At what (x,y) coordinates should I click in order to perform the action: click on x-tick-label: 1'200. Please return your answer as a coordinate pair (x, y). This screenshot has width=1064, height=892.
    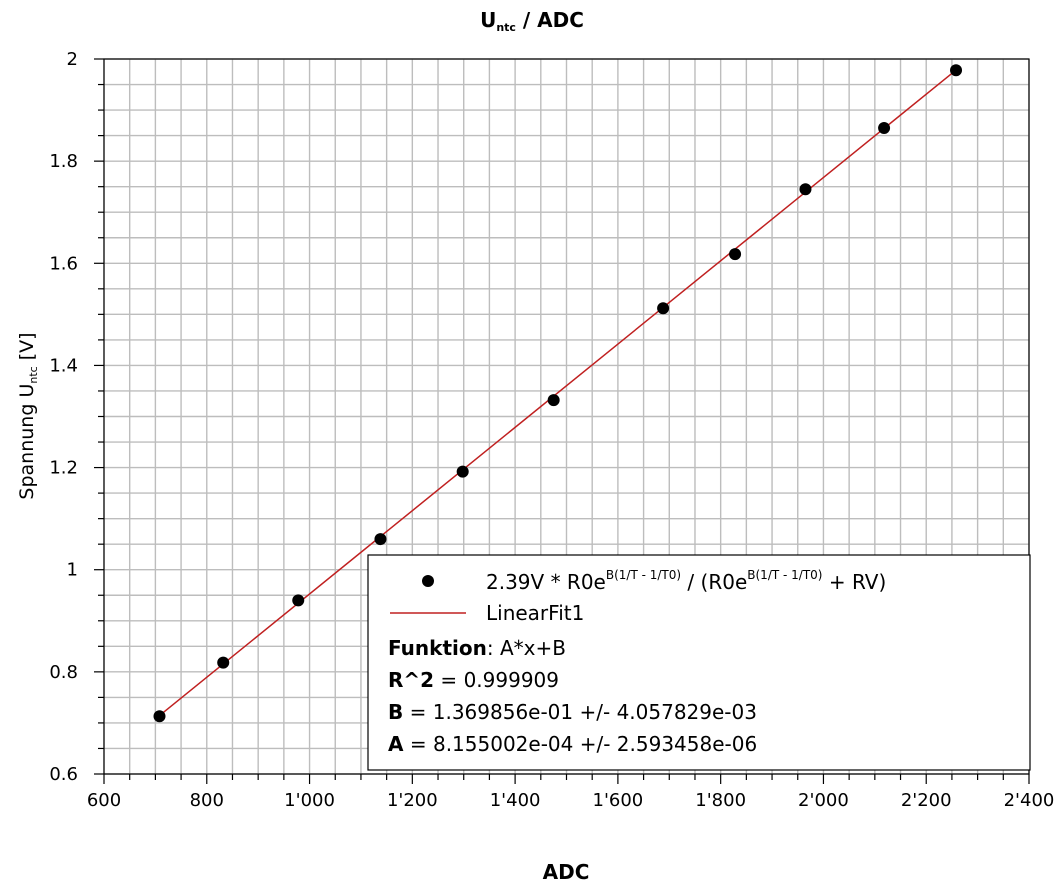
    Looking at the image, I should click on (412, 800).